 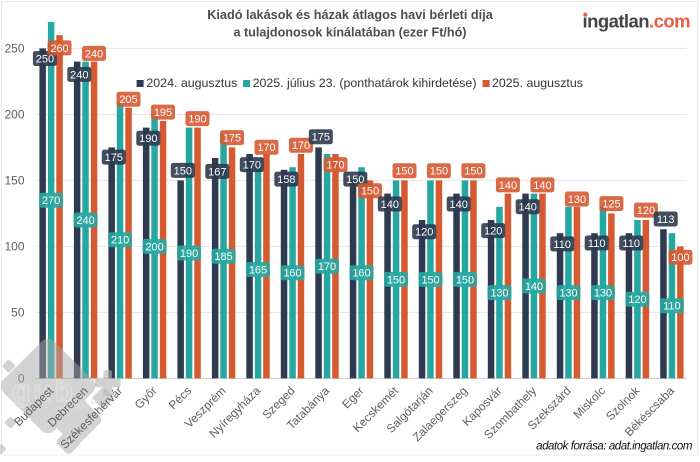 I want to click on svg-text: 113, so click(x=666, y=220).